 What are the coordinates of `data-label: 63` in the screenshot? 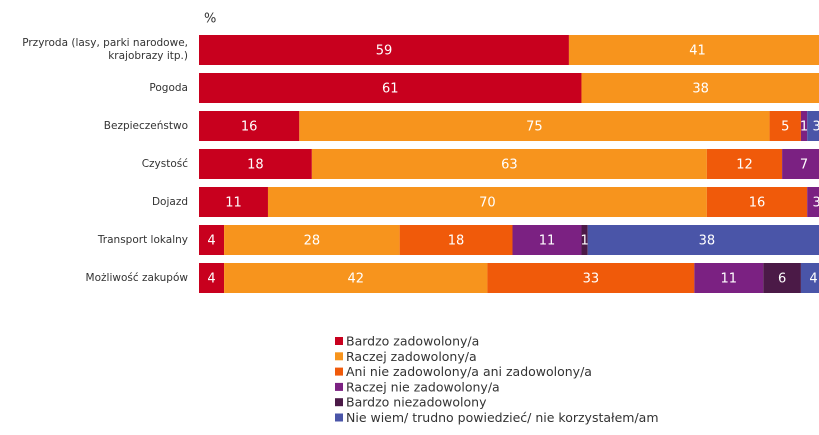 It's located at (509, 165).